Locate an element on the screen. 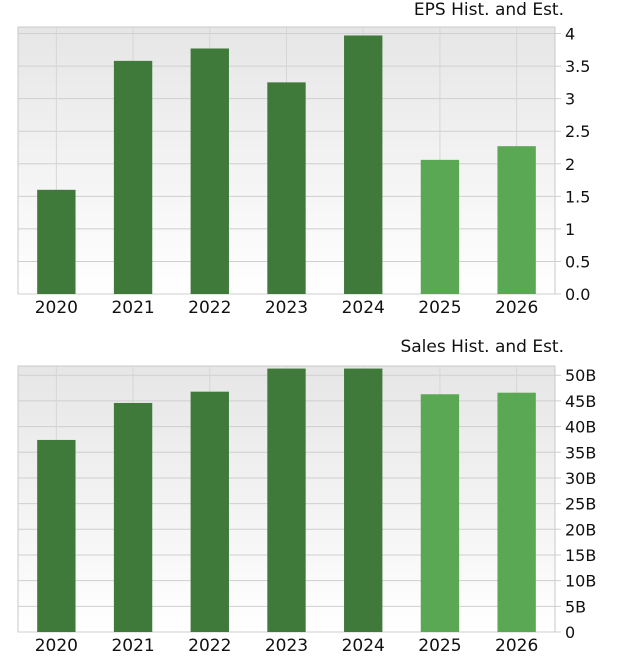 The width and height of the screenshot is (620, 658). sales-bar-2024 is located at coordinates (363, 500).